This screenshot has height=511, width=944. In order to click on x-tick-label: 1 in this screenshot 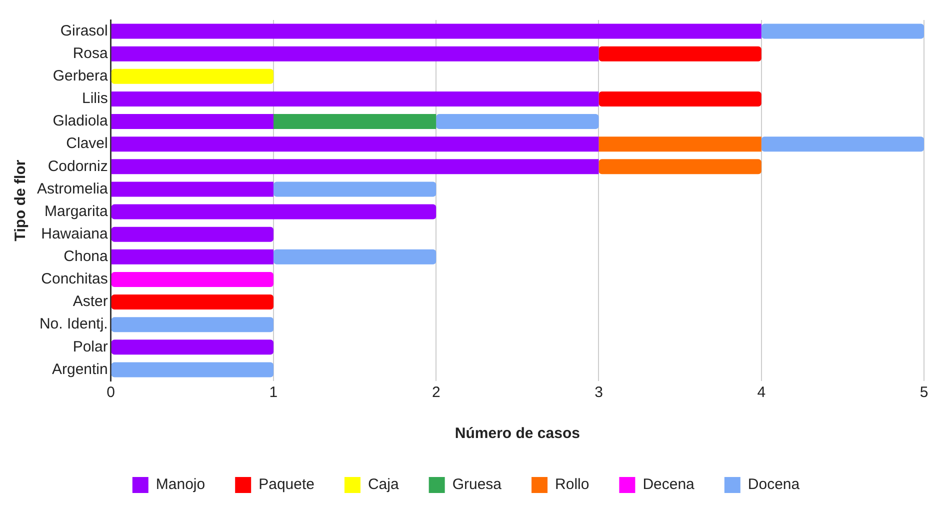, I will do `click(273, 393)`.